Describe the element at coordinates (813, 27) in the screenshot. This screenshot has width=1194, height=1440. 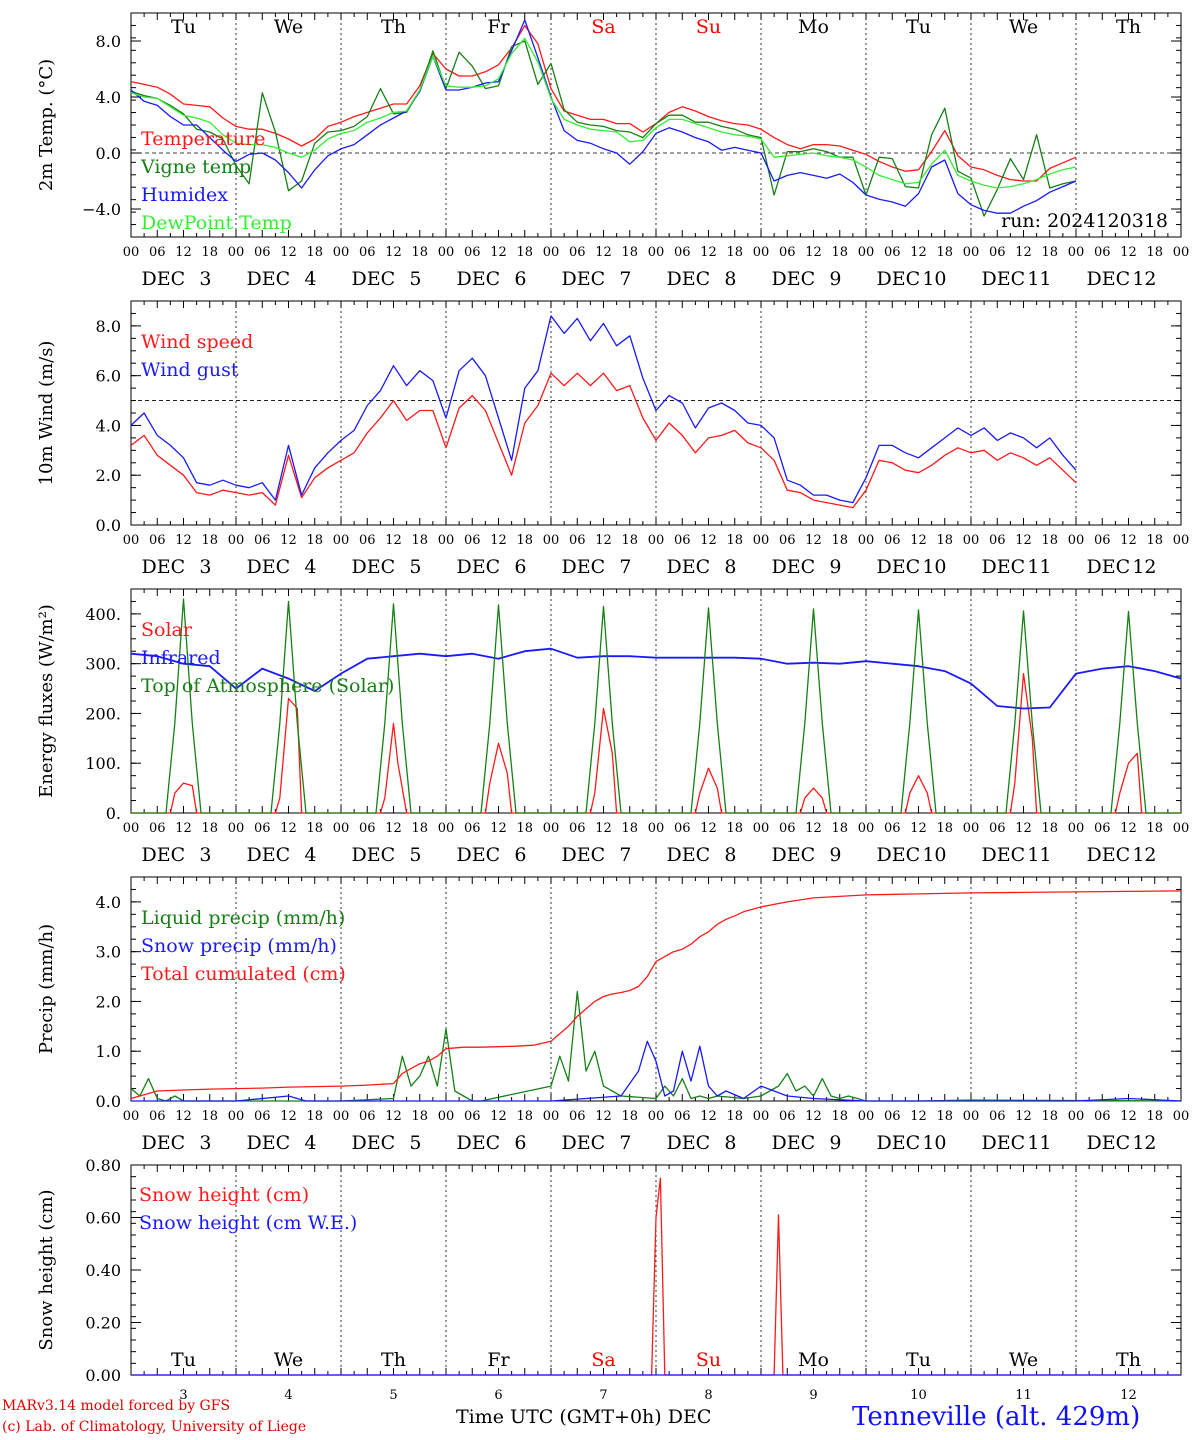
I see `weekday-label: Mo` at that location.